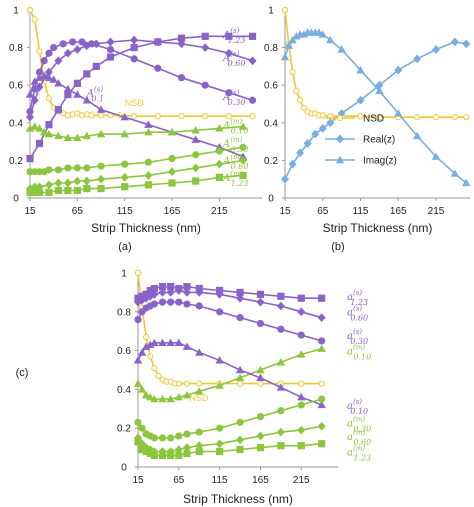  I want to click on series-label-4: a(m) 0.10, so click(359, 352).